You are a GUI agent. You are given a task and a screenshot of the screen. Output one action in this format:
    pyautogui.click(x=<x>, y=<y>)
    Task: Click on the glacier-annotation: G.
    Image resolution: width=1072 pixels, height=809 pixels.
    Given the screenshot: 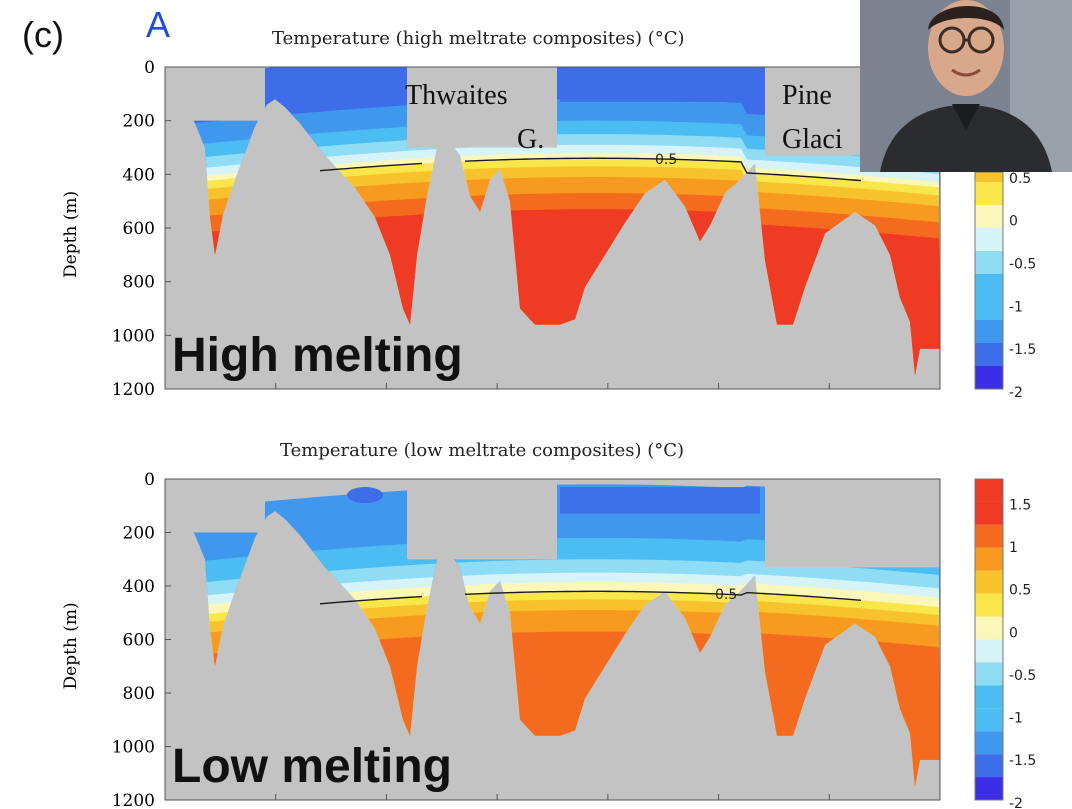 What is the action you would take?
    pyautogui.click(x=530, y=139)
    